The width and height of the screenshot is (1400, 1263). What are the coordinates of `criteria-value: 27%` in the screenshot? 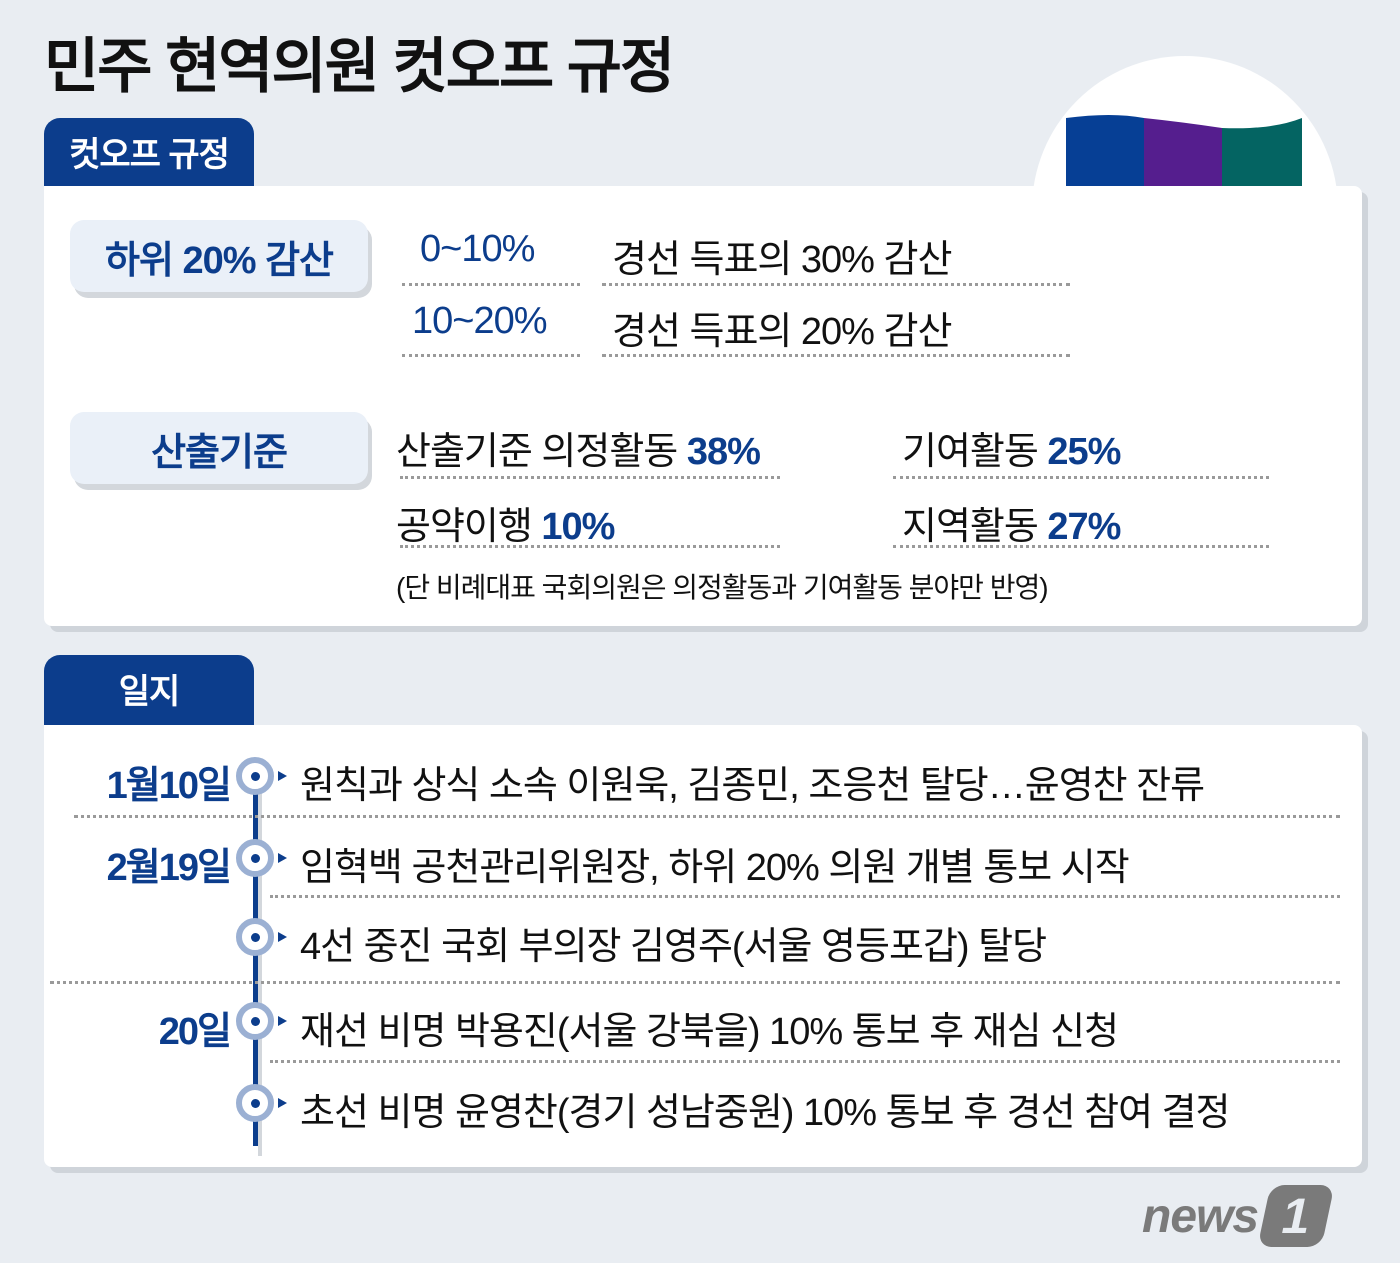 It's located at (1084, 527).